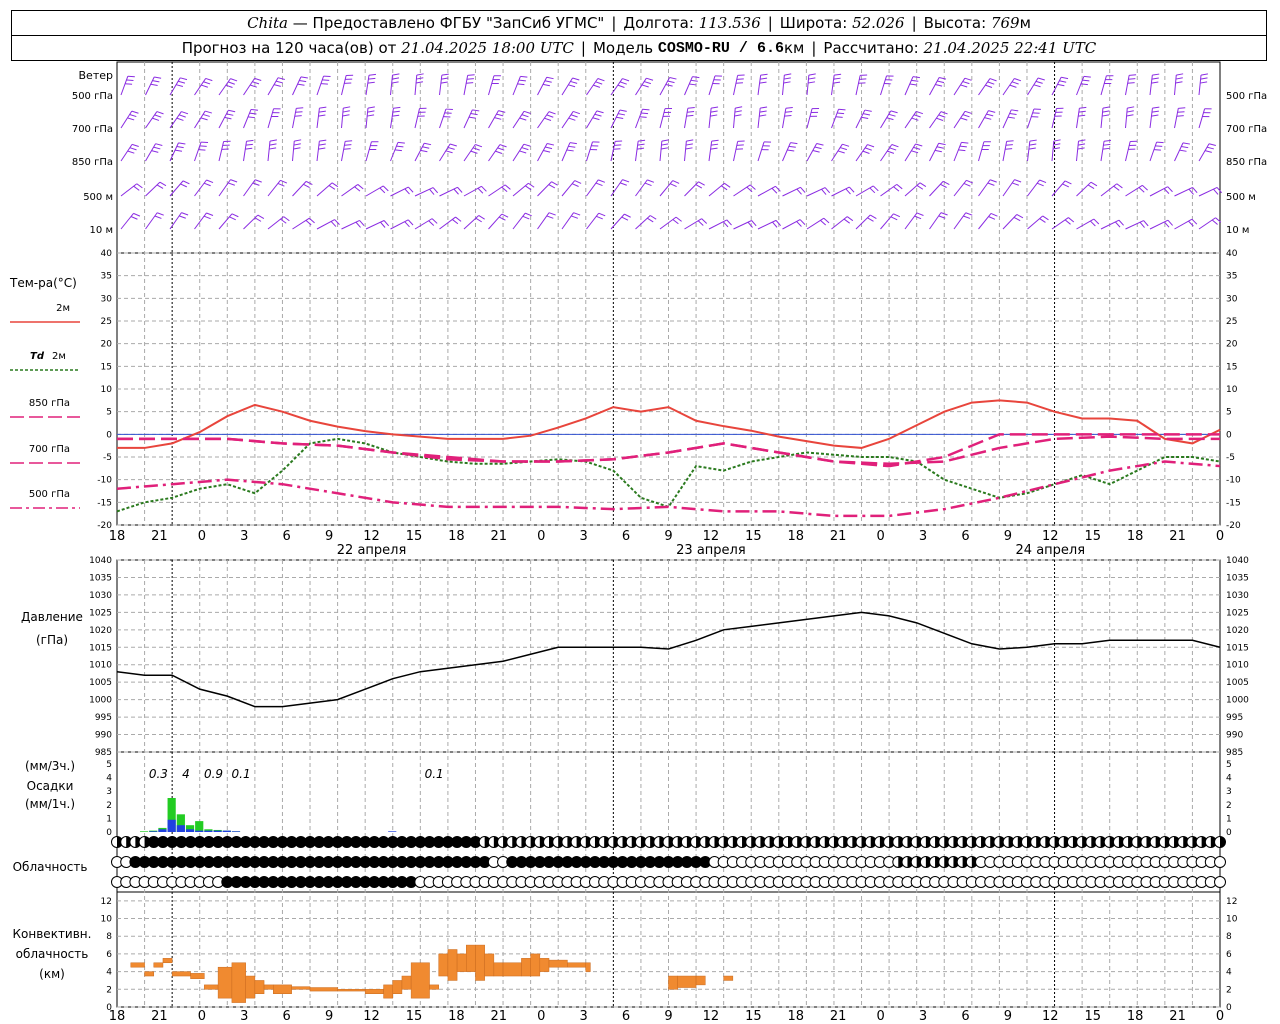 This screenshot has width=1280, height=1024. Describe the element at coordinates (107, 390) in the screenshot. I see `y-tick-label: 10` at that location.